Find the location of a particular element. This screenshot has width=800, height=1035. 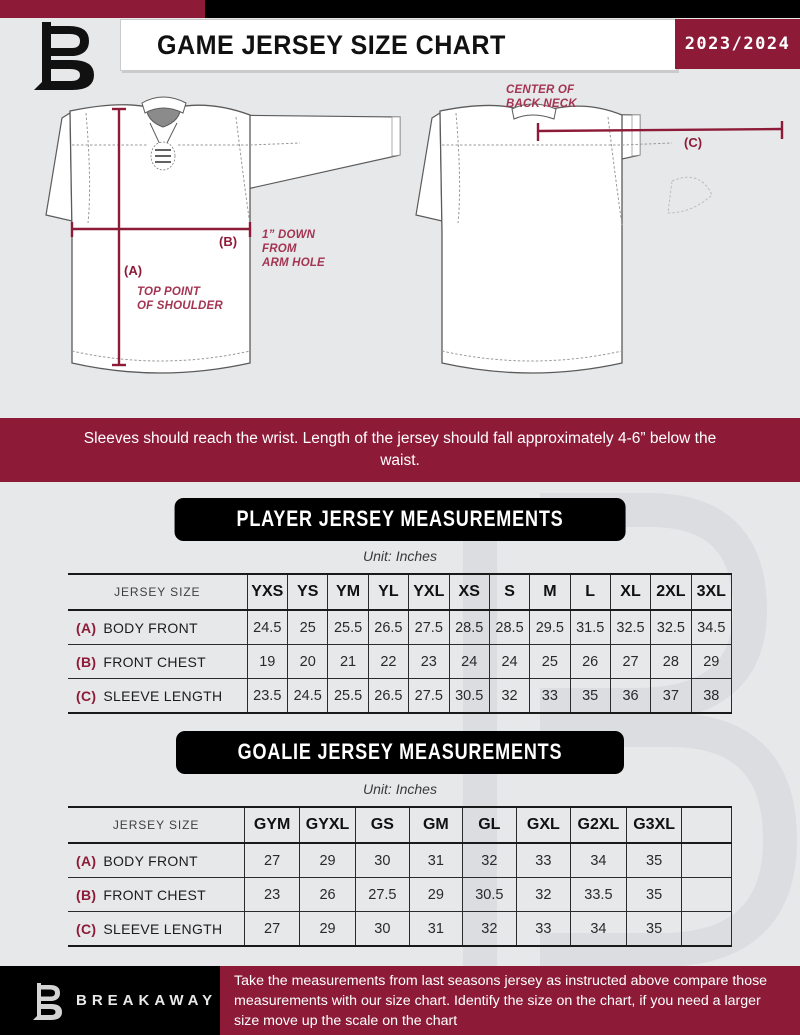

size-header-gym: GYM is located at coordinates (272, 825).